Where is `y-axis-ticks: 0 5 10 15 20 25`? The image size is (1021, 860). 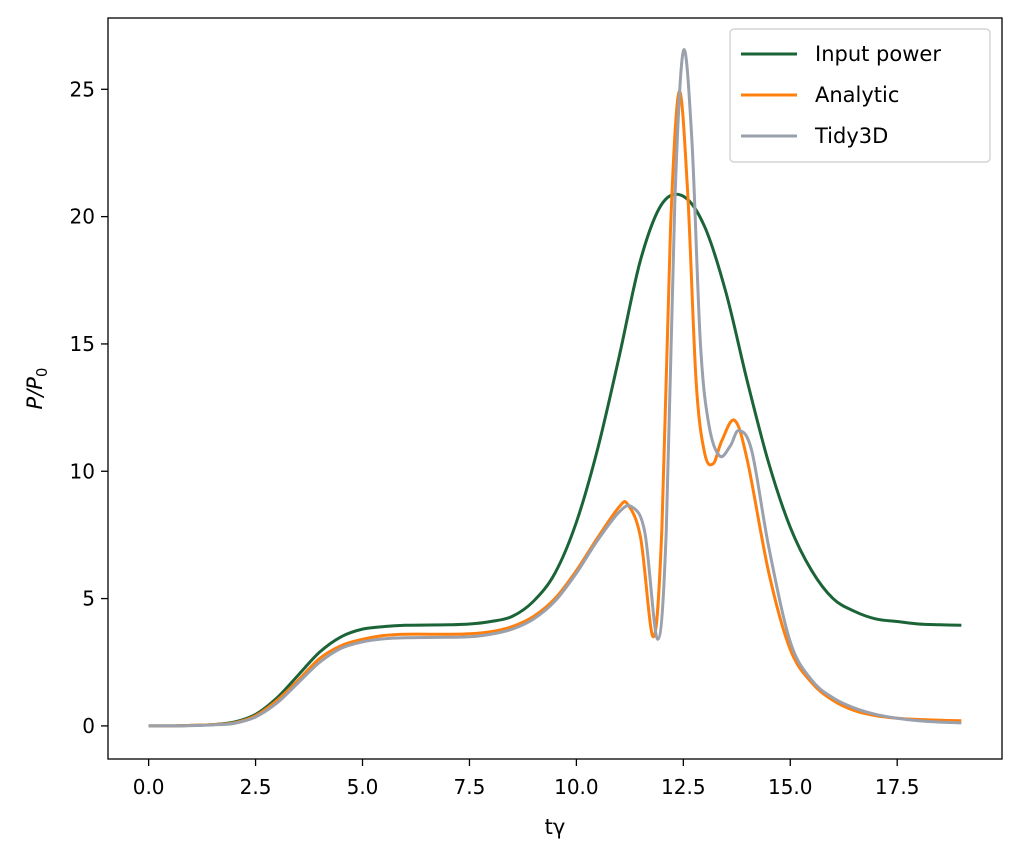 y-axis-ticks: 0 5 10 15 20 25 is located at coordinates (89, 407).